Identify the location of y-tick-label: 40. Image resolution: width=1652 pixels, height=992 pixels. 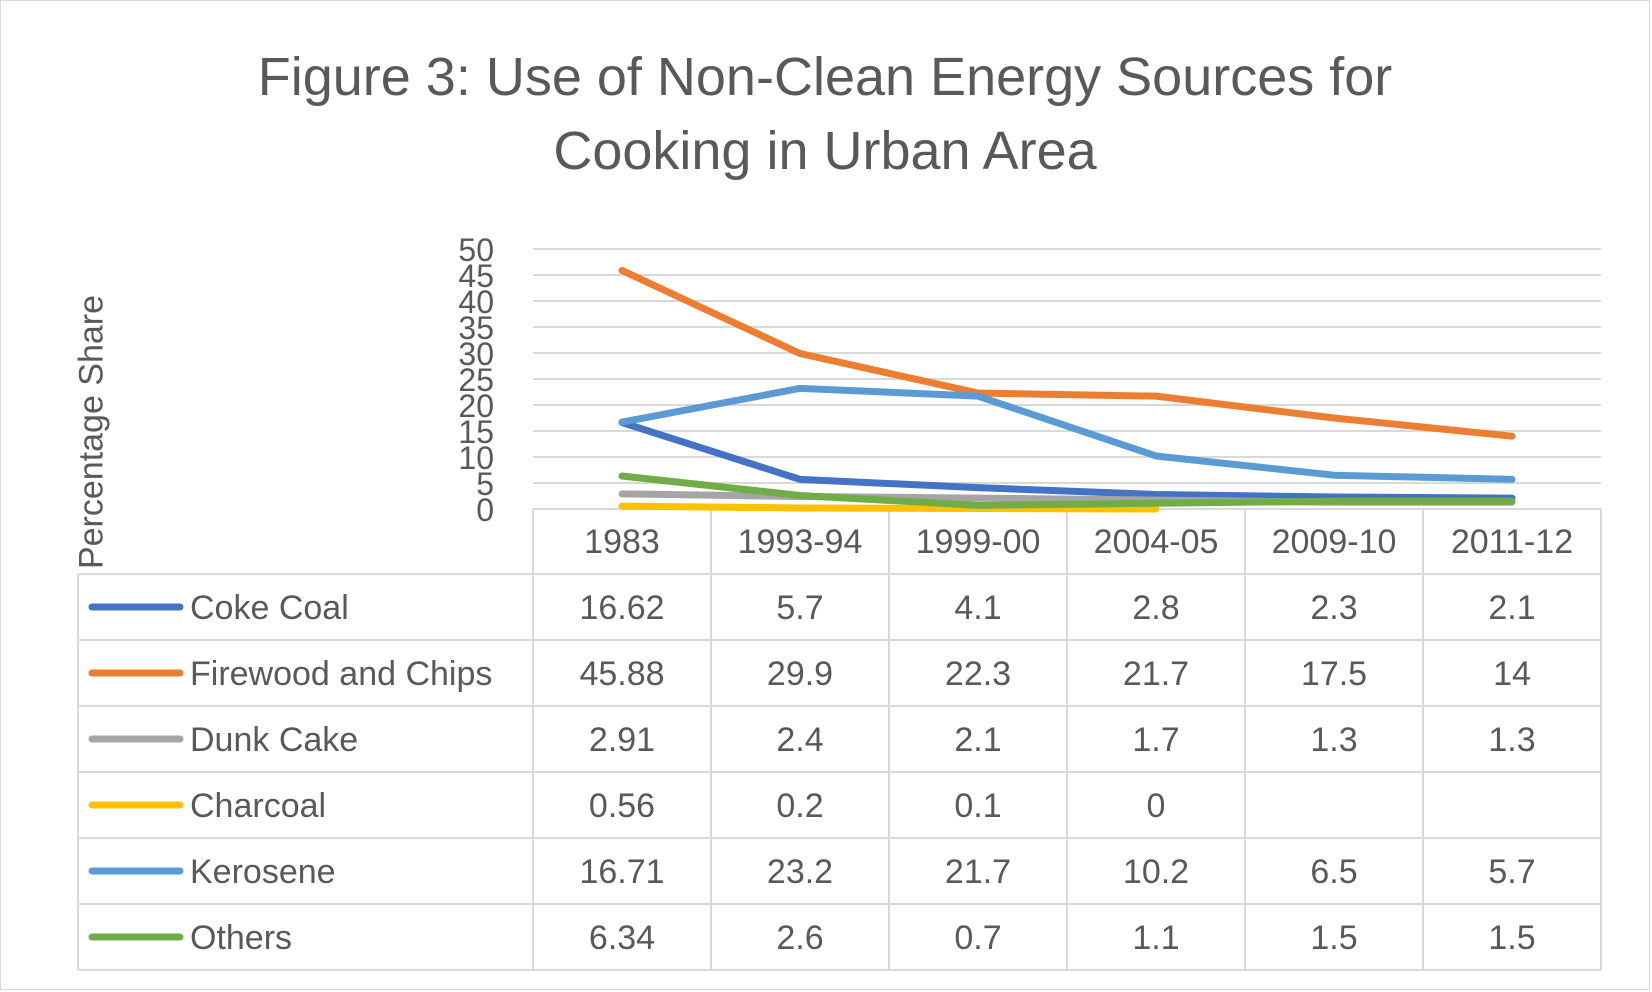
(476, 302).